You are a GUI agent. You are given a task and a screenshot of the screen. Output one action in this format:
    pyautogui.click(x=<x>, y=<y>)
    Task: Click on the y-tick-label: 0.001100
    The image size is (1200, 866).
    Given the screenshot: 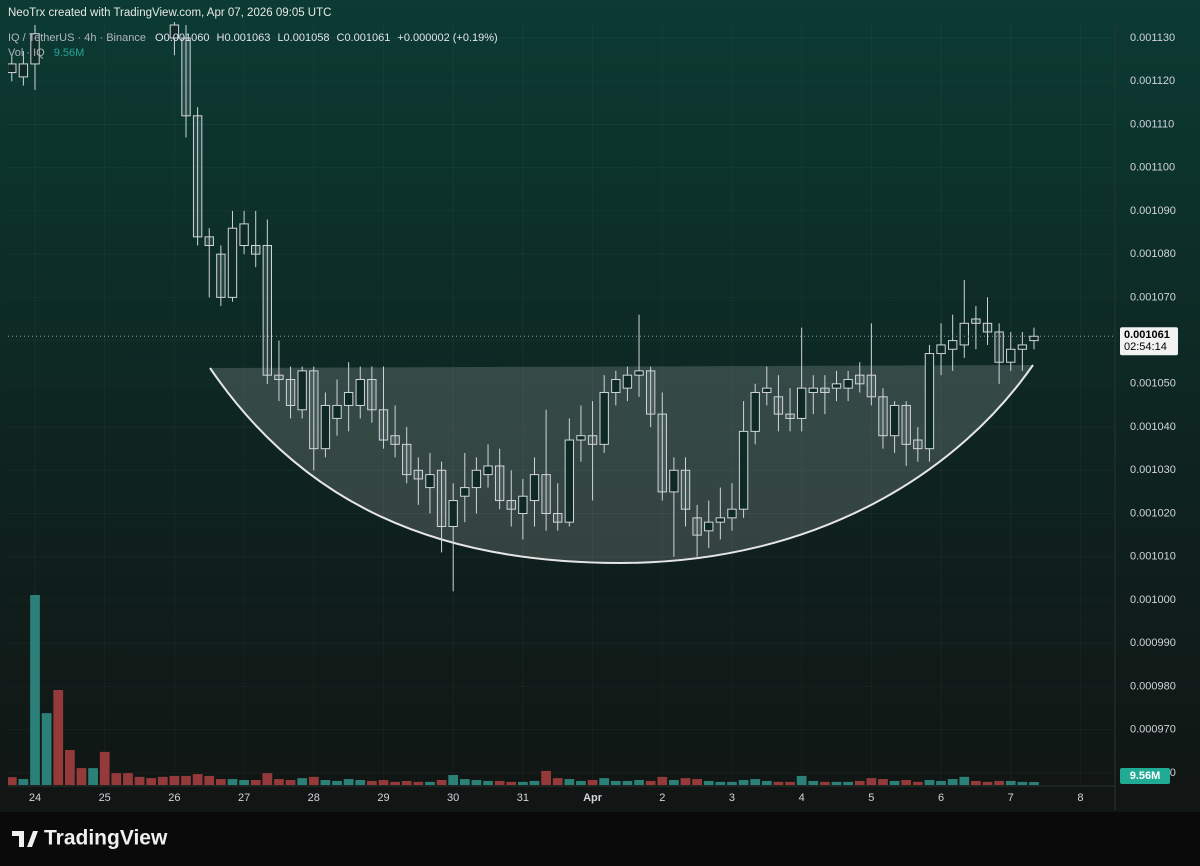 What is the action you would take?
    pyautogui.click(x=1152, y=168)
    